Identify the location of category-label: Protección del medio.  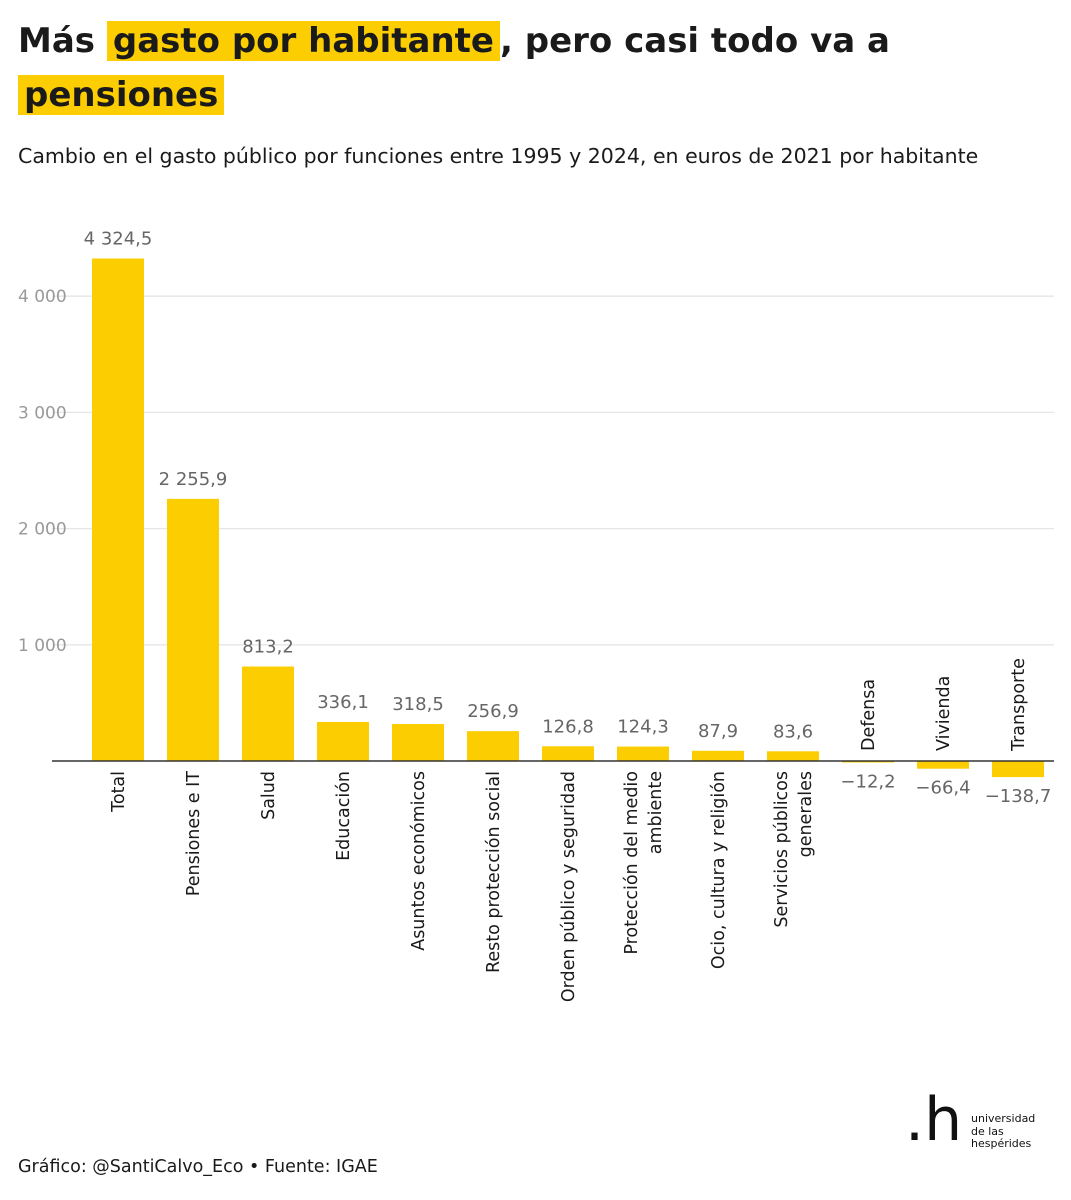
(632, 863).